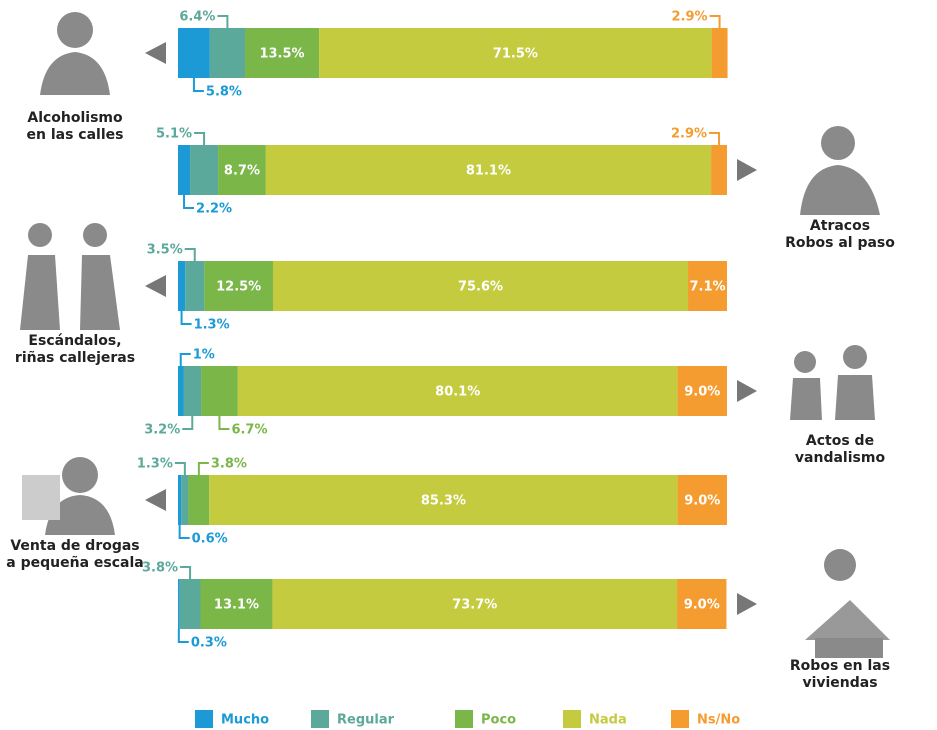 The height and width of the screenshot is (730, 937). I want to click on category-label: Atracos Robos al paso, so click(840, 234).